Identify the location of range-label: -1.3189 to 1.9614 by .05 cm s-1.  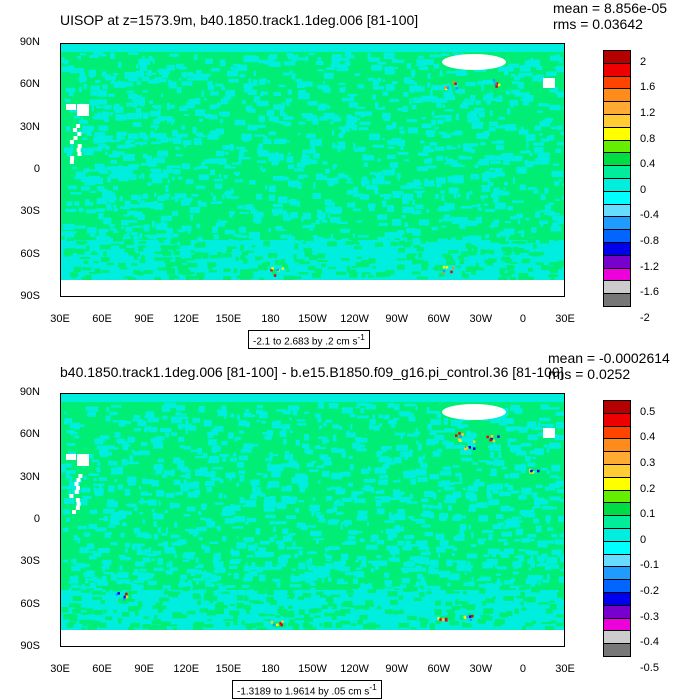
(307, 690).